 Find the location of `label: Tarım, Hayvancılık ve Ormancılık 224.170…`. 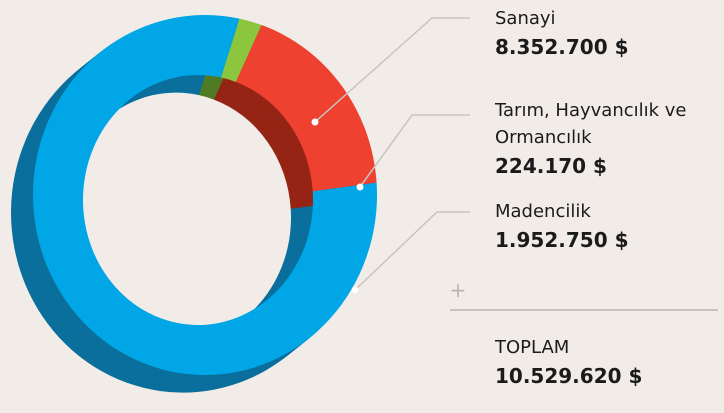

label: Tarım, Hayvancılık ve Ormancılık 224.170… is located at coordinates (607, 139).